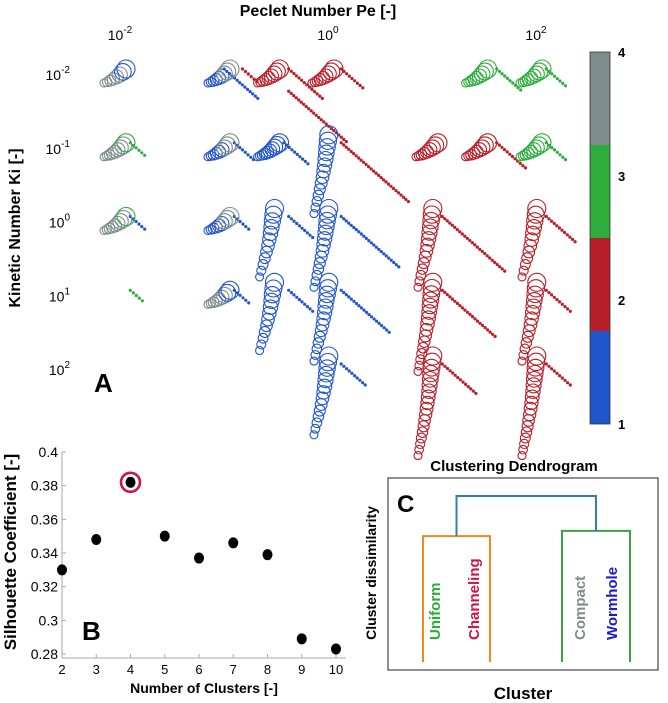 Image resolution: width=668 pixels, height=703 pixels. I want to click on dendrogram-leaf-label: Compact, so click(580, 608).